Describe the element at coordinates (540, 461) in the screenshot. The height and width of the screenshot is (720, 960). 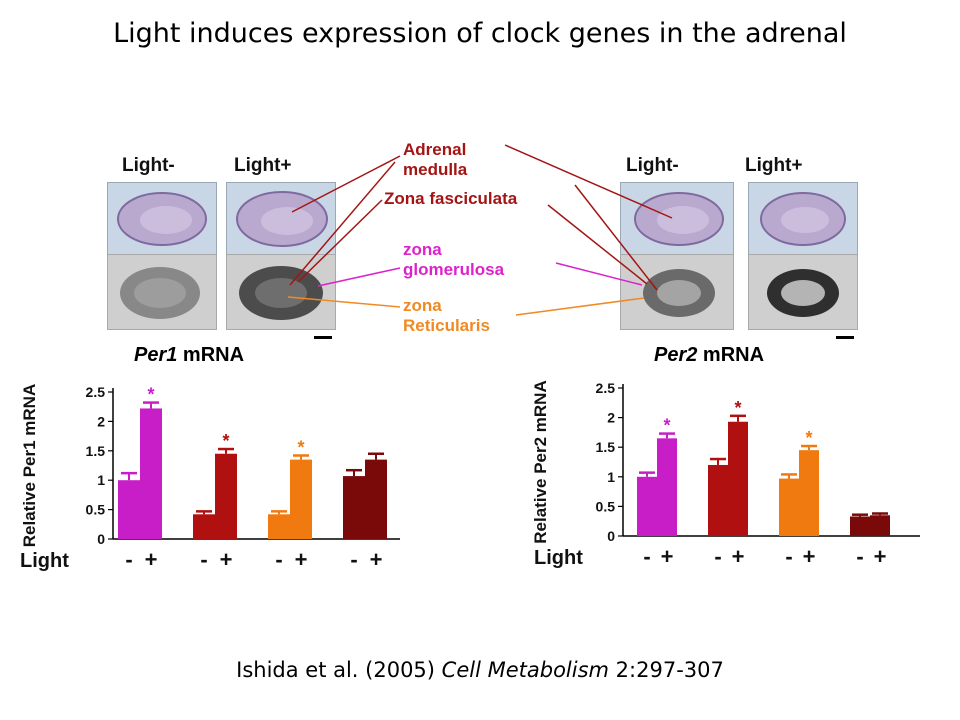
I see `y-axis-title: Relative Per2 mRNA` at that location.